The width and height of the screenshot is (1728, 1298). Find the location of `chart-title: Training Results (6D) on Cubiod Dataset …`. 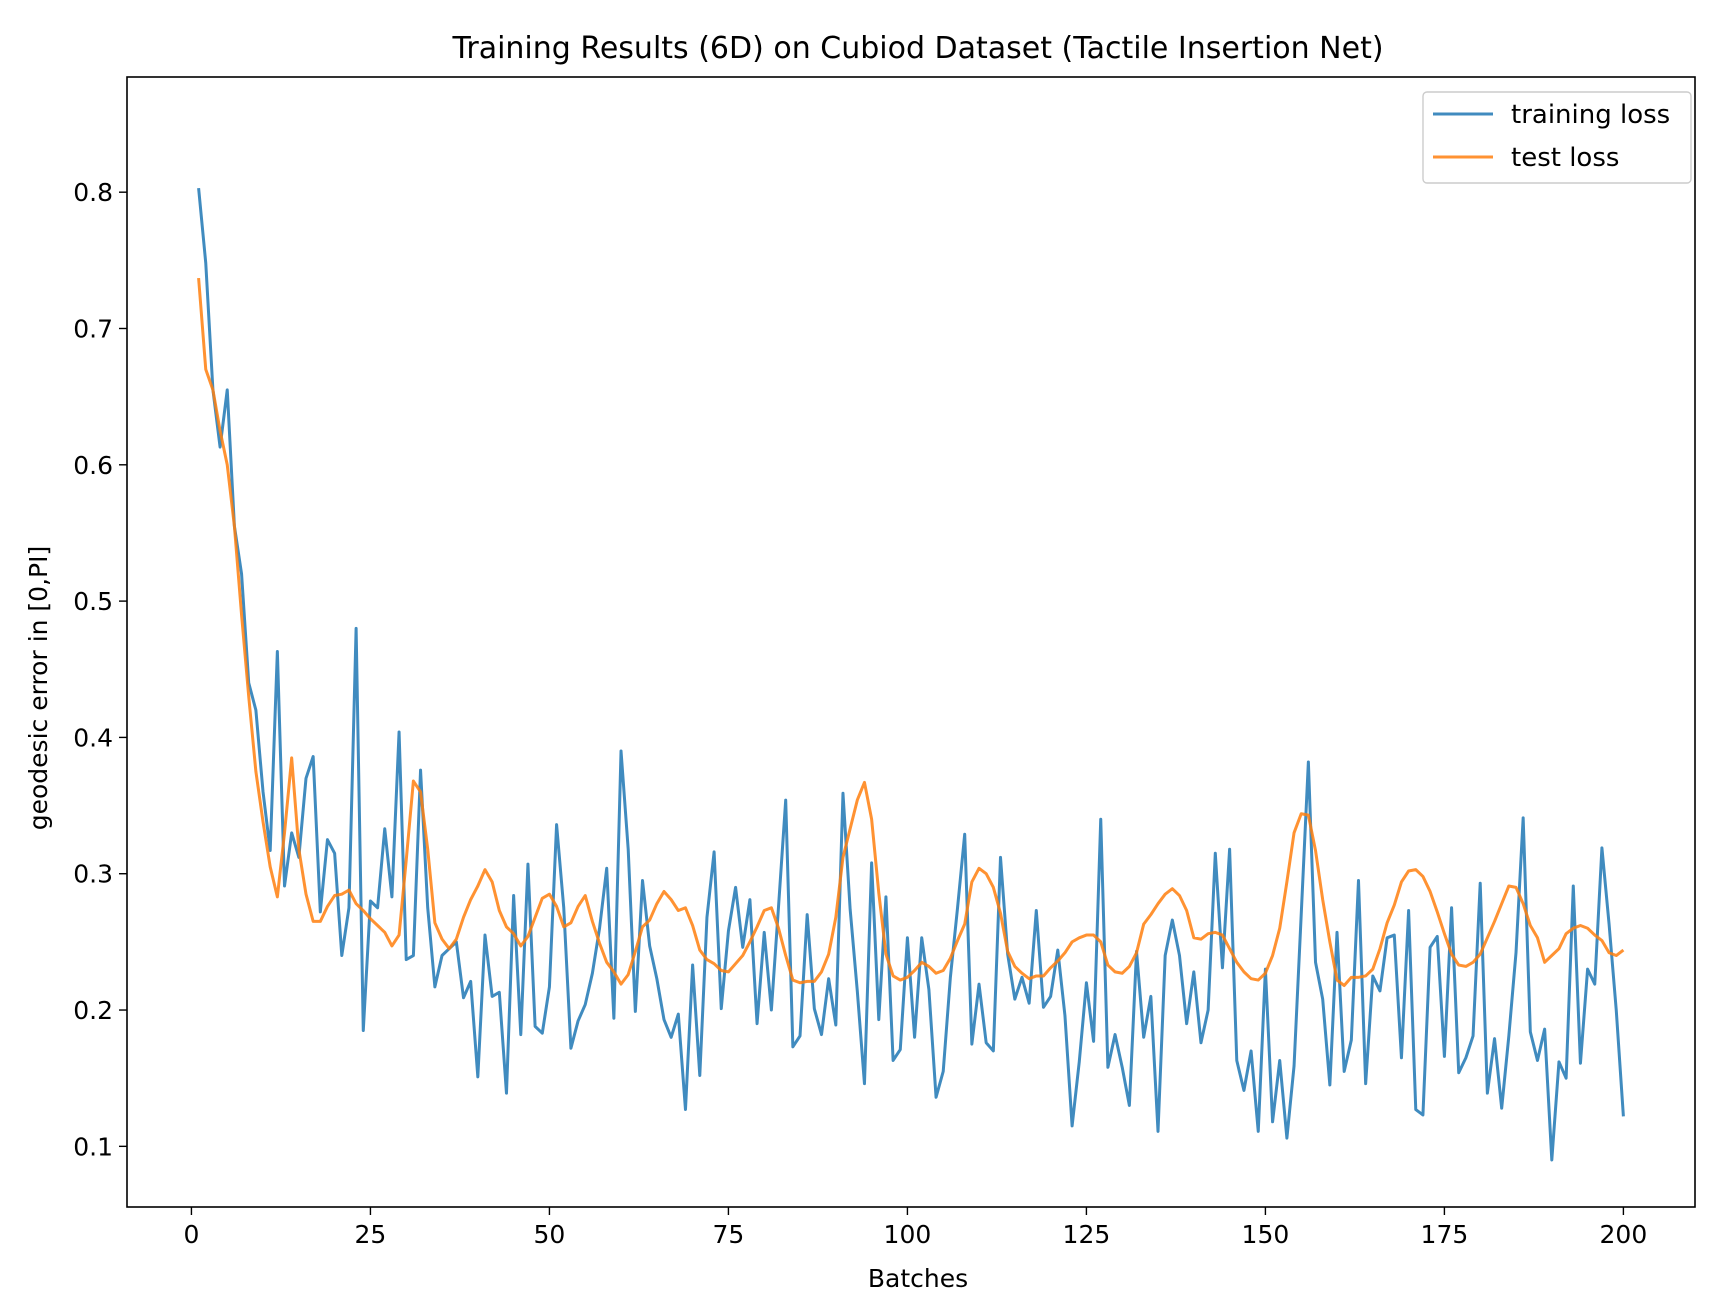

chart-title: Training Results (6D) on Cubiod Dataset … is located at coordinates (917, 48).